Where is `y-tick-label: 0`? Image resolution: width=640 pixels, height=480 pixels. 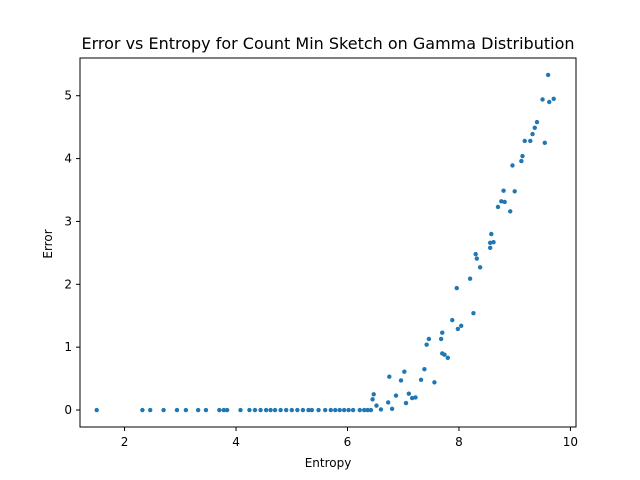 y-tick-label: 0 is located at coordinates (68, 410).